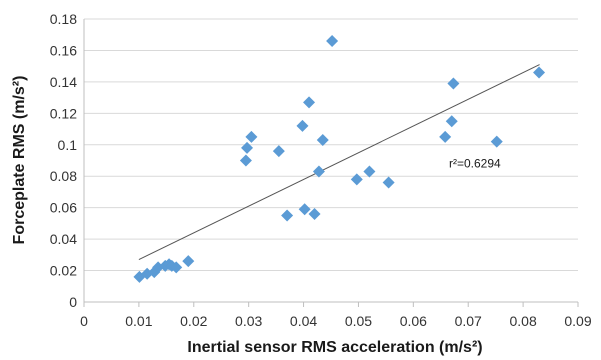 This screenshot has height=360, width=601. Describe the element at coordinates (63, 82) in the screenshot. I see `y-tick-label: 0.14` at that location.